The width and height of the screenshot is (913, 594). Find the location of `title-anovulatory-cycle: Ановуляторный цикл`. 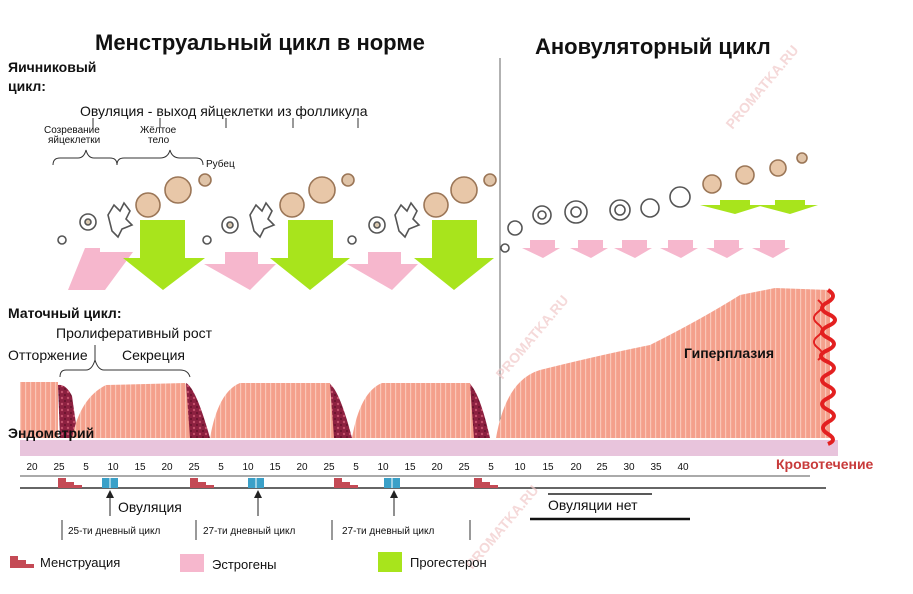

title-anovulatory-cycle: Ановуляторный цикл is located at coordinates (653, 46).